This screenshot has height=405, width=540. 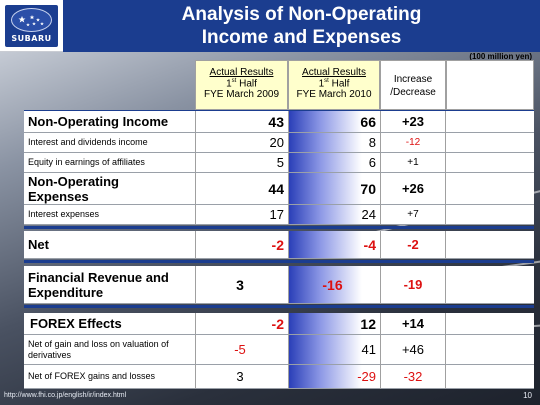 I want to click on row-label: Non-Operating Expenses, so click(x=109, y=189).